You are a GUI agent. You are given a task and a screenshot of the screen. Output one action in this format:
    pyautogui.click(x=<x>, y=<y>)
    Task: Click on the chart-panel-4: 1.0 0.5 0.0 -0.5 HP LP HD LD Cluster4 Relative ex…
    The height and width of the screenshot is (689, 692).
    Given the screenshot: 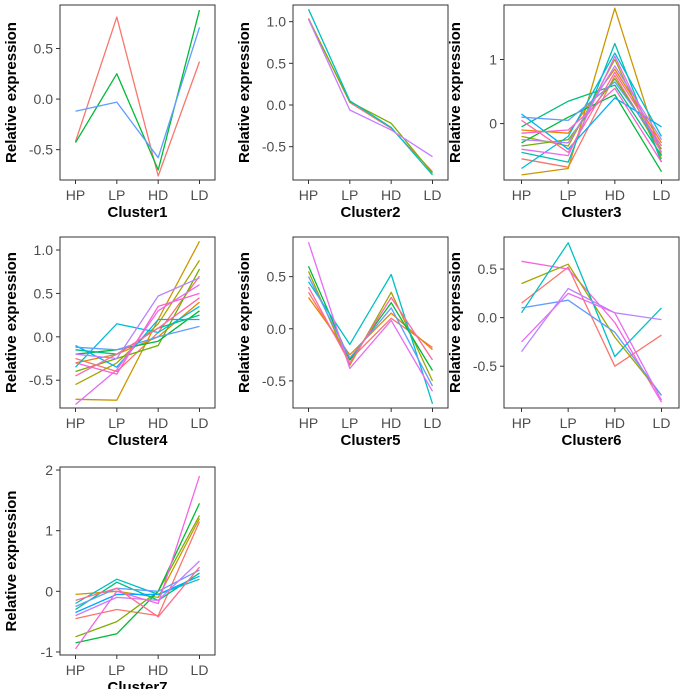 What is the action you would take?
    pyautogui.click(x=109, y=342)
    